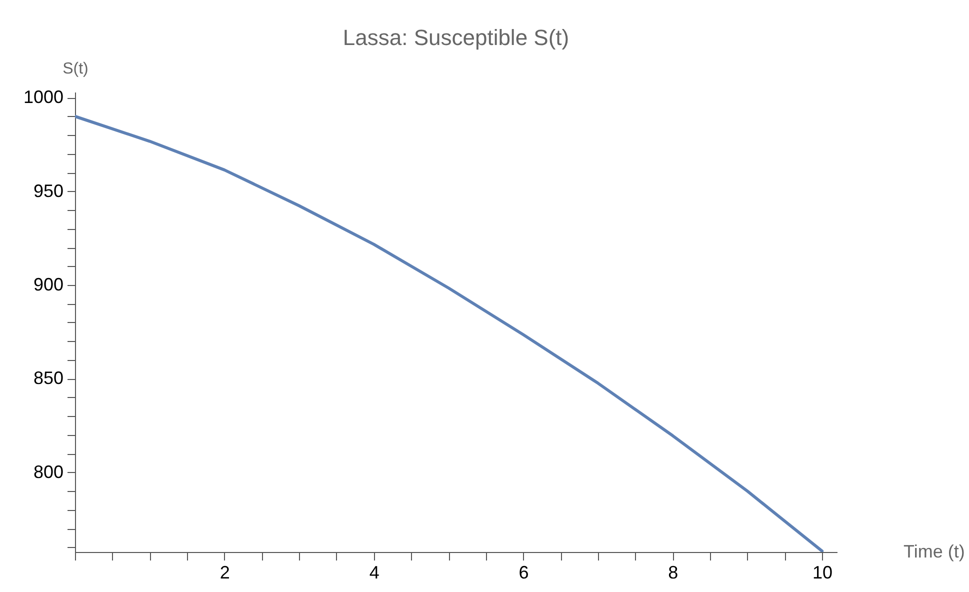 Image resolution: width=969 pixels, height=592 pixels. What do you see at coordinates (225, 572) in the screenshot?
I see `x-tick-label: 2` at bounding box center [225, 572].